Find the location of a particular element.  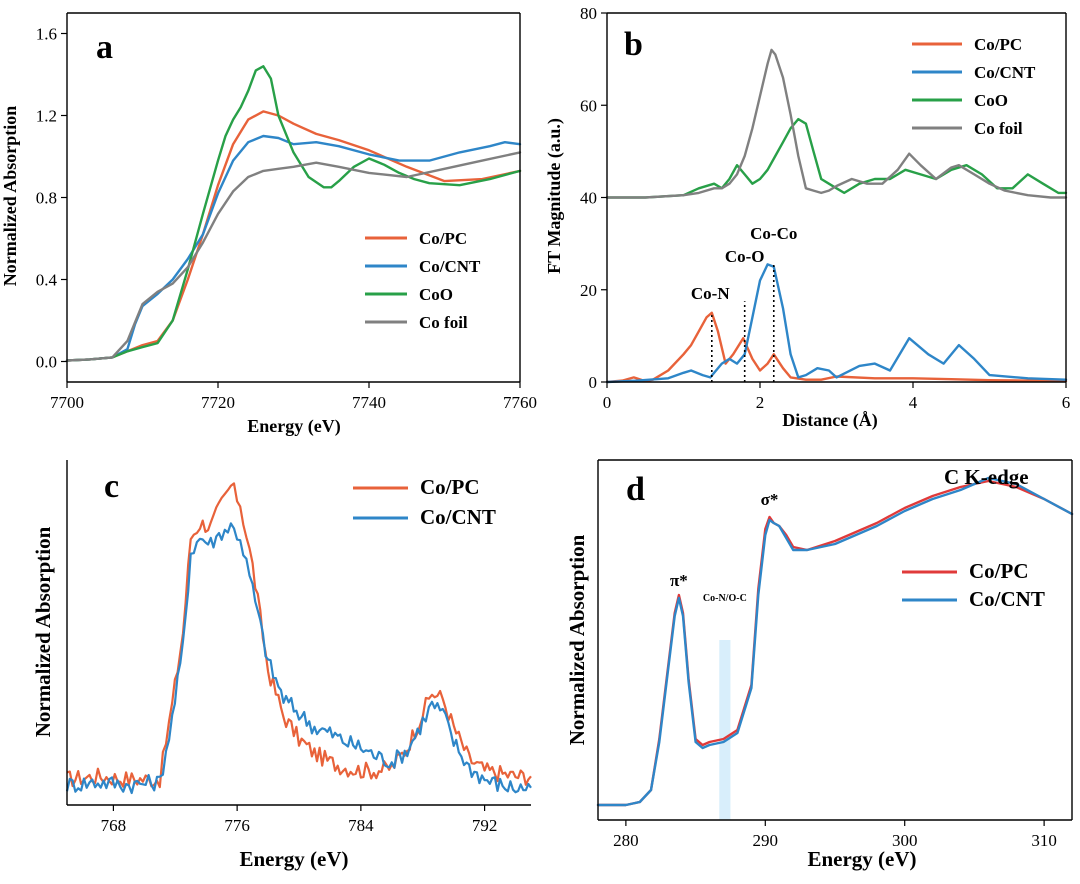

x-tick-label: 310 is located at coordinates (1044, 840).